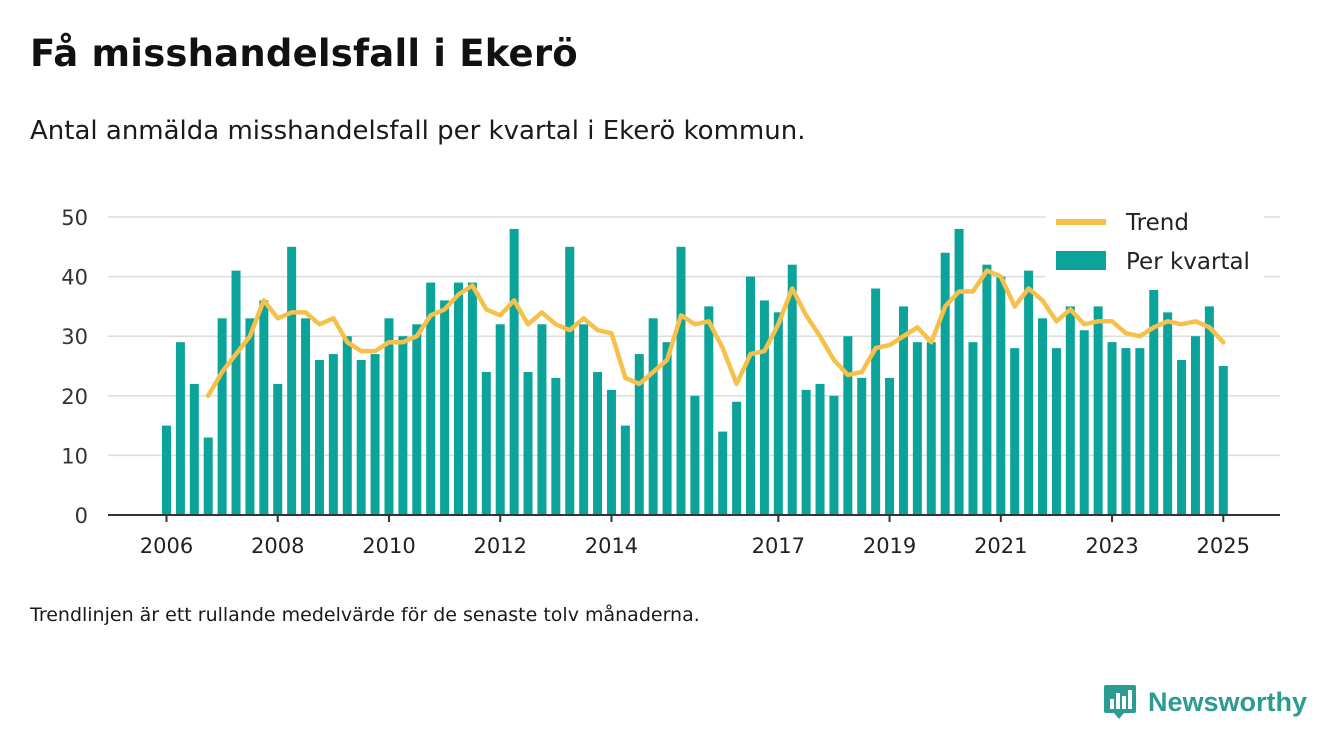  I want to click on x-tick-label: 2010, so click(388, 546).